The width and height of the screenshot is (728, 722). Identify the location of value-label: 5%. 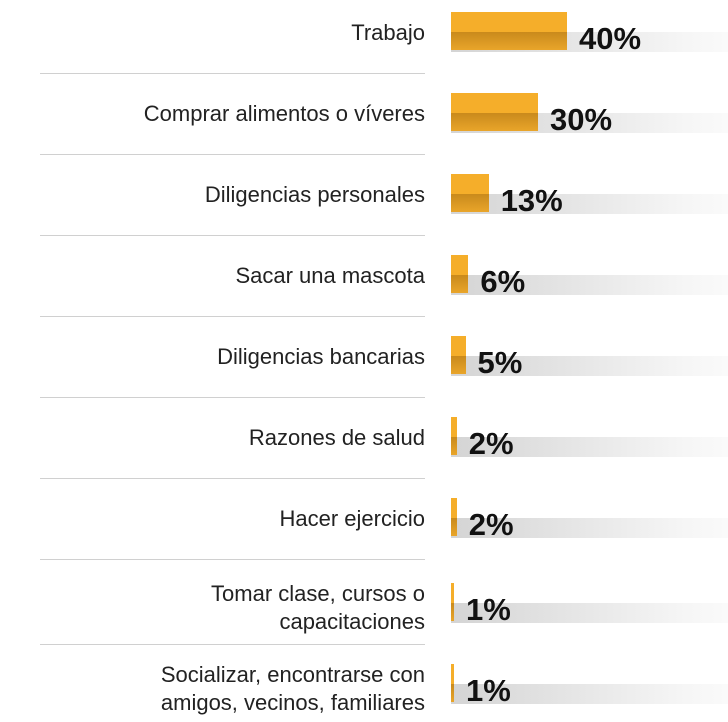
(500, 362).